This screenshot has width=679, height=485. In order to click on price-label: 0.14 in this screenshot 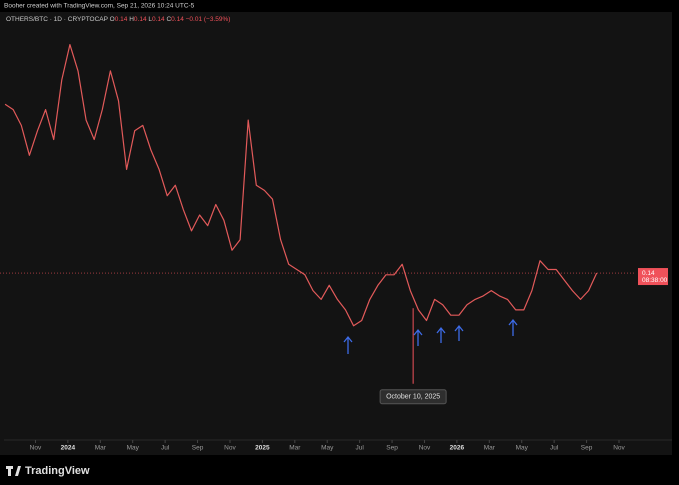, I will do `click(648, 273)`.